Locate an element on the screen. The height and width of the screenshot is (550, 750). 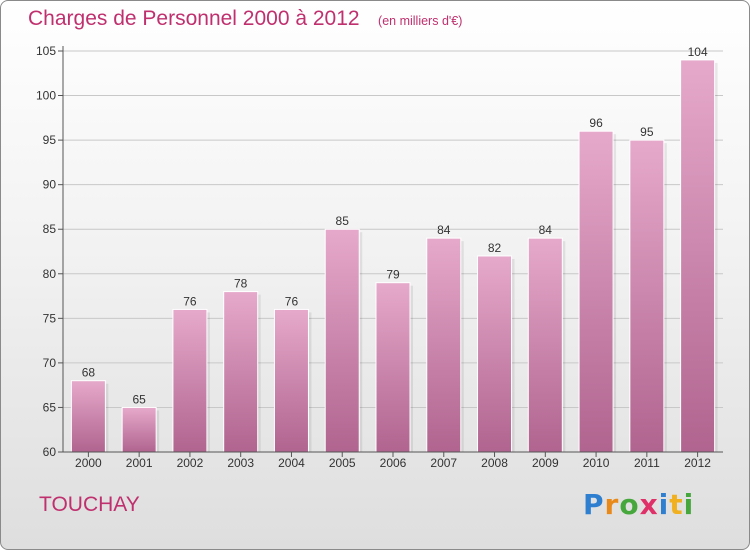
brand-letter: o is located at coordinates (629, 504).